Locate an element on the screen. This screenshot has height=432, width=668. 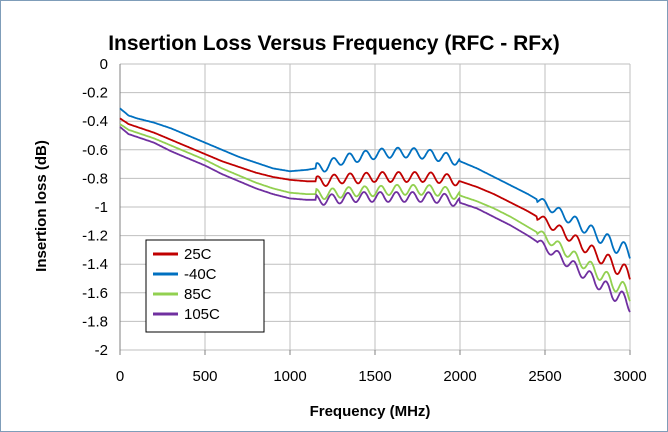
y-tick-label: -1 is located at coordinates (101, 207).